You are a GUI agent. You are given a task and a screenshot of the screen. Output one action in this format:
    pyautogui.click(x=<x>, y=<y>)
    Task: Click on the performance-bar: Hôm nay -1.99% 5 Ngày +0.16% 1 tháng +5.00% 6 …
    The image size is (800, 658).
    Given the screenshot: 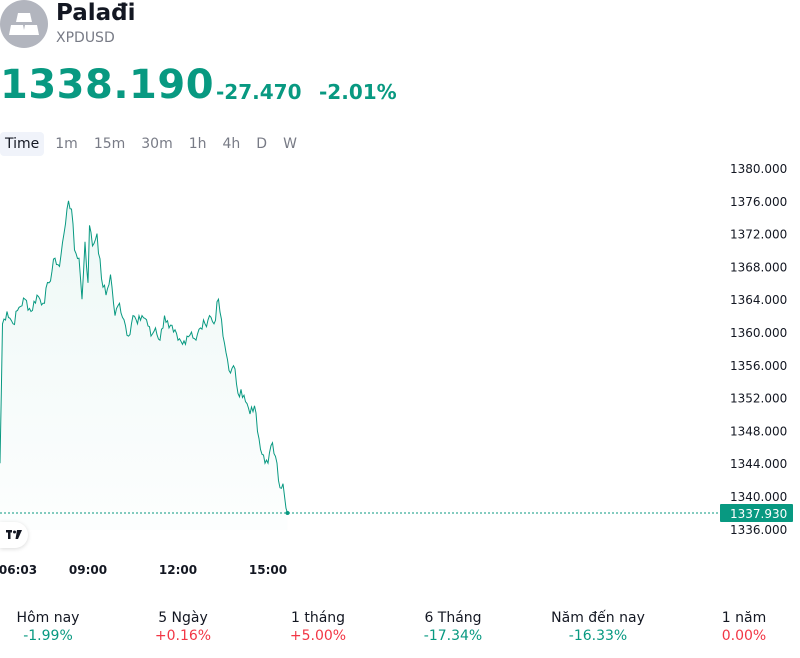 What is the action you would take?
    pyautogui.click(x=400, y=630)
    